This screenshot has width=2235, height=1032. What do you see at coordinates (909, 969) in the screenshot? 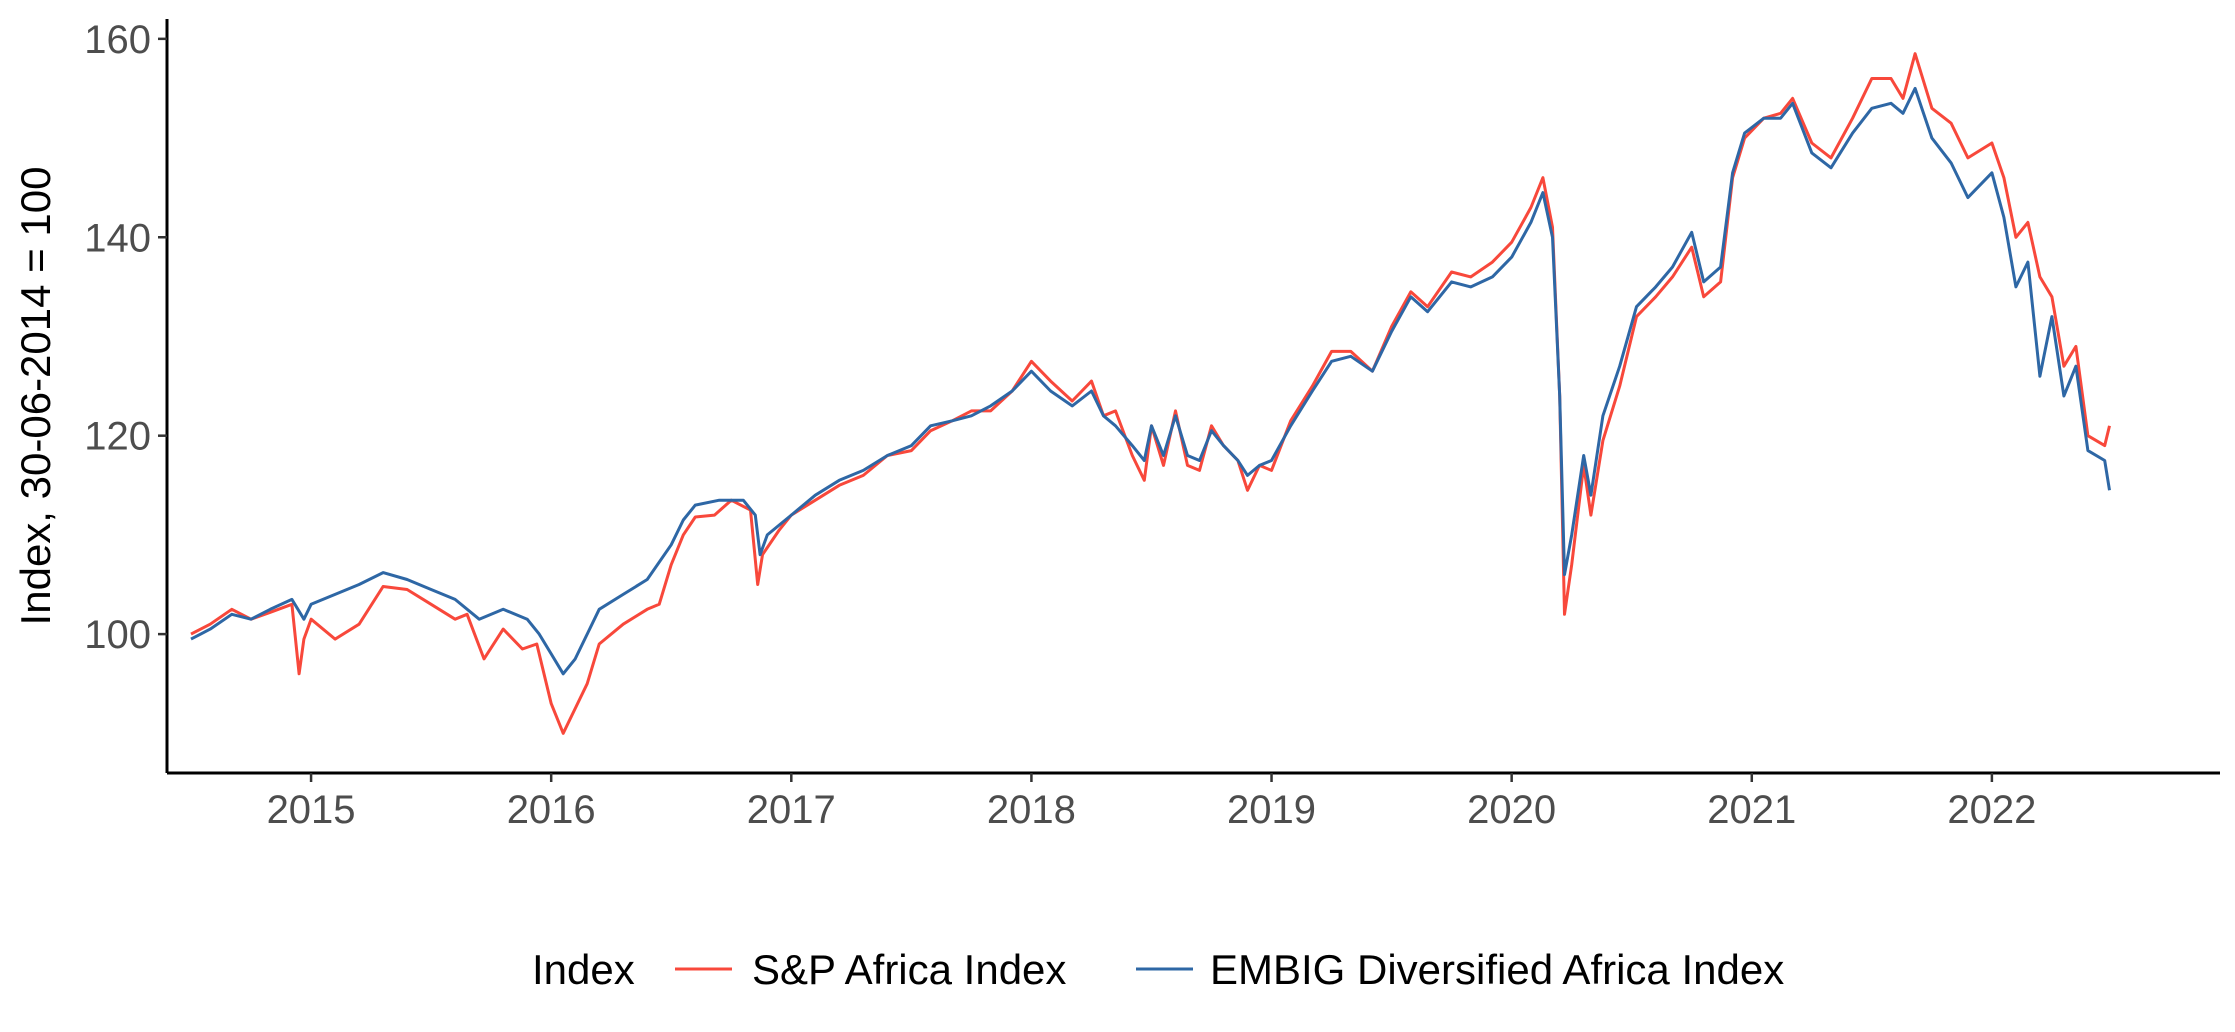
I see `legend-label-sp-africa: S&P Africa Index` at bounding box center [909, 969].